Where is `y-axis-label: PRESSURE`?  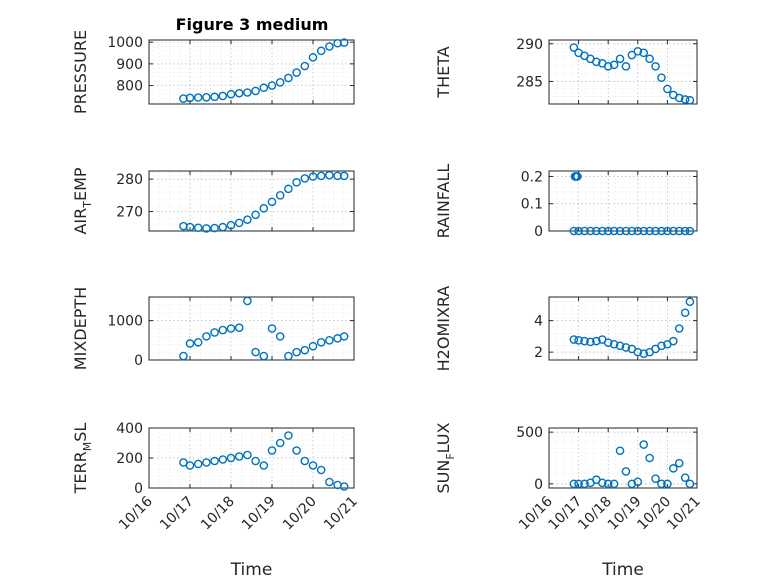 y-axis-label: PRESSURE is located at coordinates (80, 72).